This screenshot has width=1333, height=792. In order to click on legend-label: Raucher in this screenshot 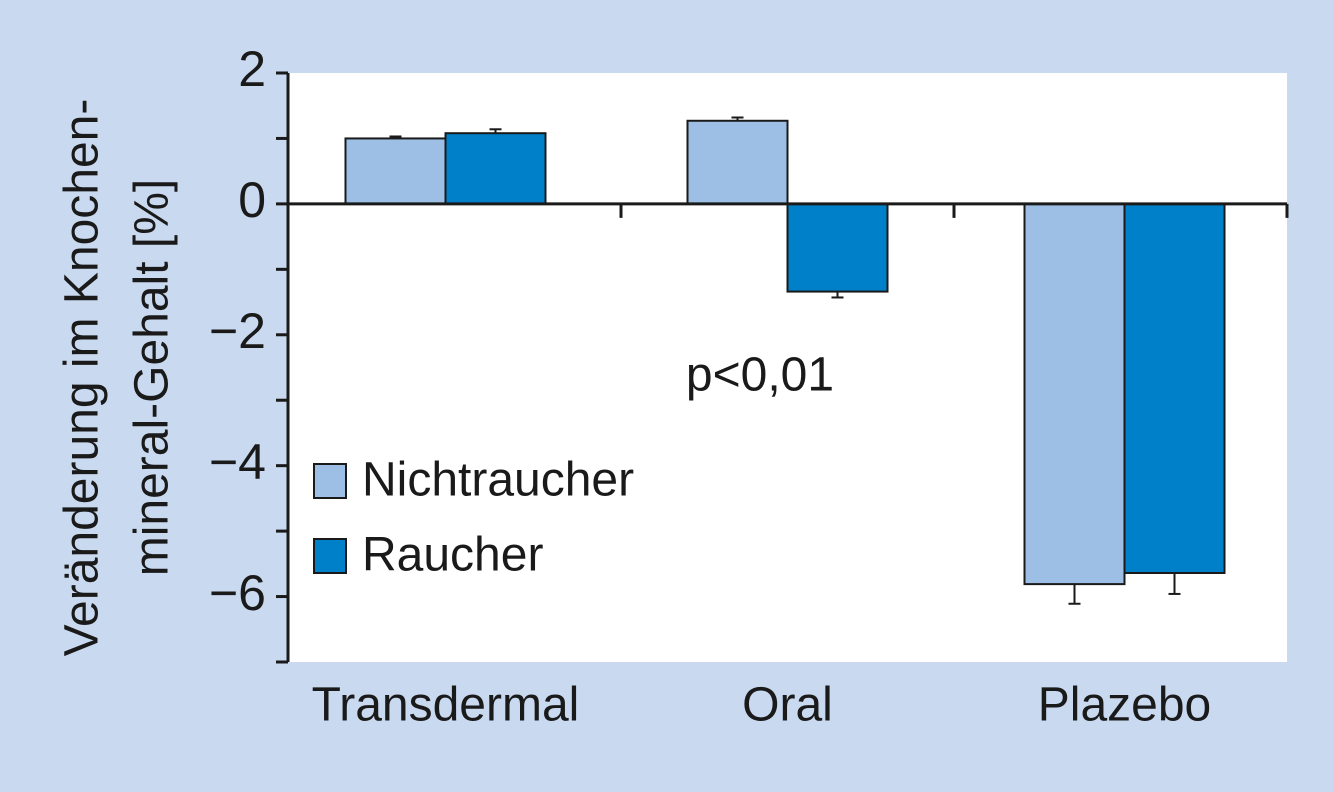, I will do `click(452, 555)`.